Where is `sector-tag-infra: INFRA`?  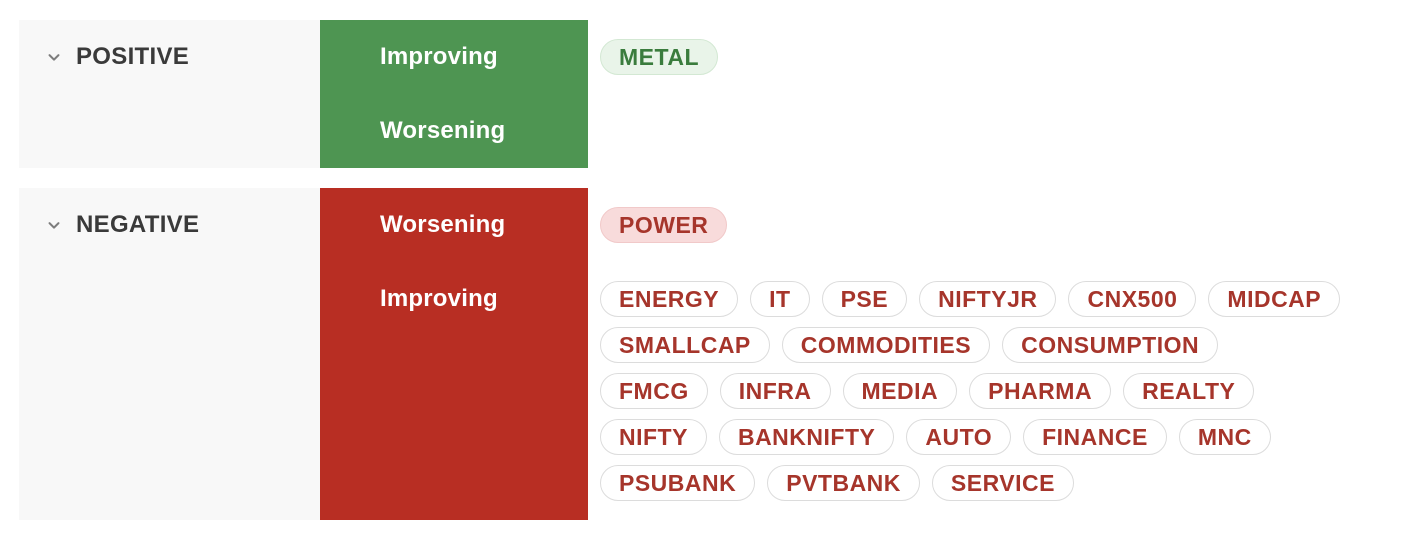 sector-tag-infra: INFRA is located at coordinates (775, 391).